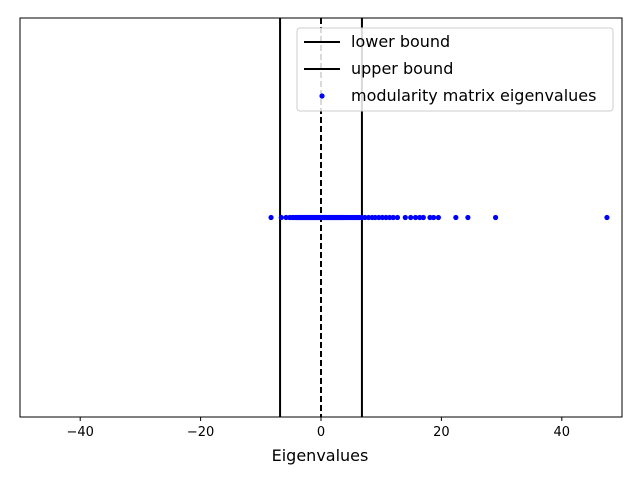  Describe the element at coordinates (200, 432) in the screenshot. I see `x-tick-label: −20` at that location.